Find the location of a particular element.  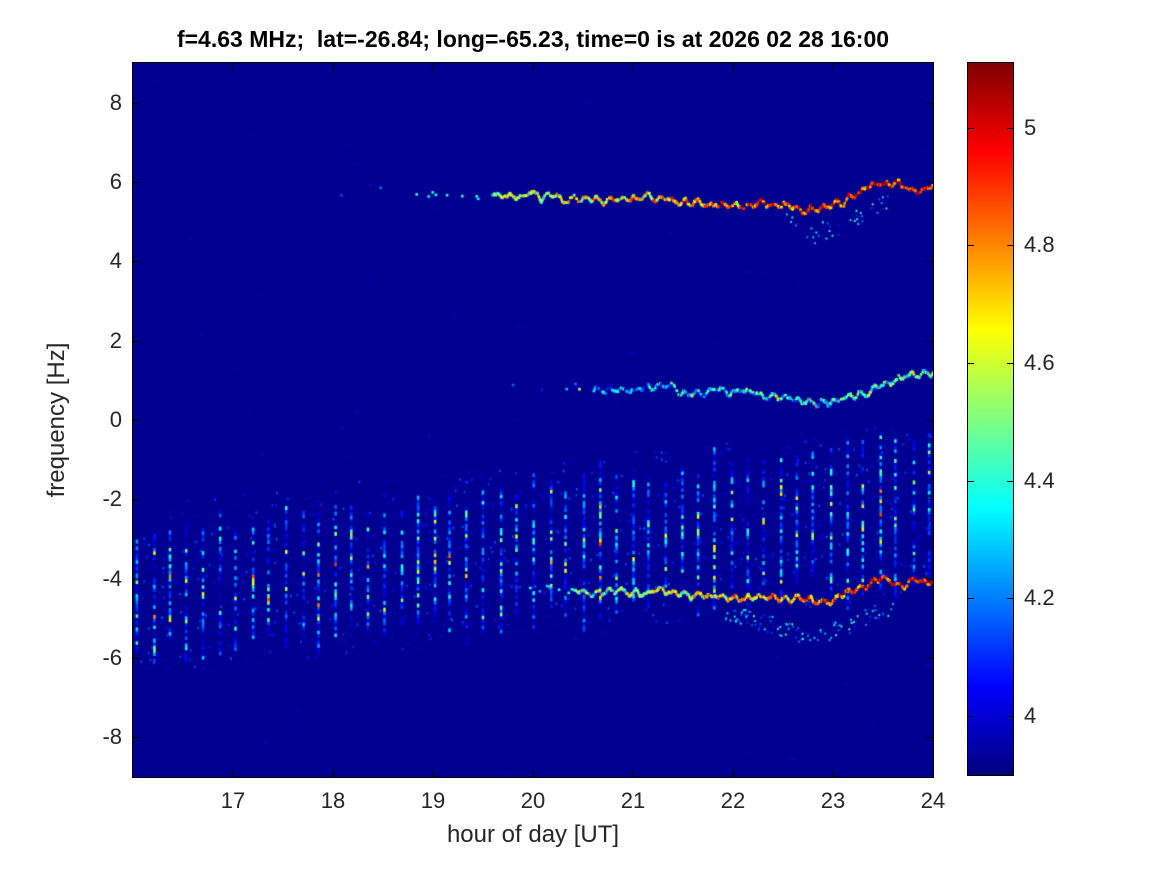

x-tick-label: 17 is located at coordinates (233, 800).